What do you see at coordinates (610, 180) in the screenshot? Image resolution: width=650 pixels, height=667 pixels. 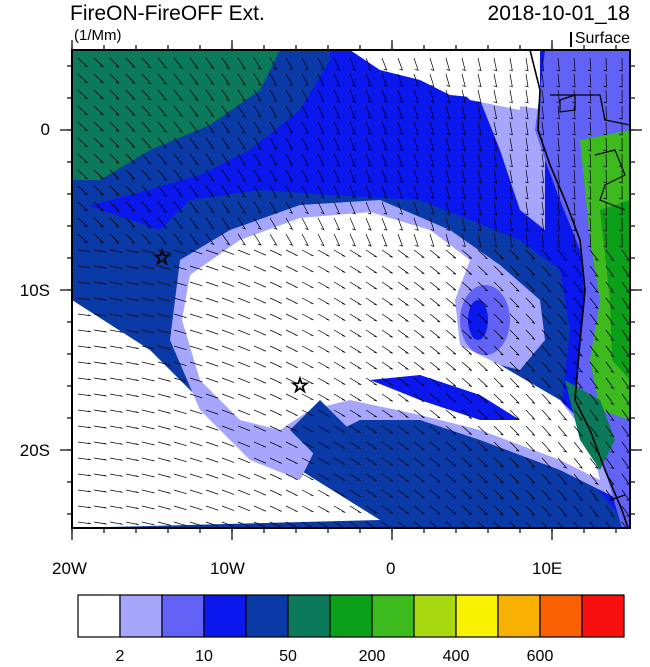 I see `country-border-central` at bounding box center [610, 180].